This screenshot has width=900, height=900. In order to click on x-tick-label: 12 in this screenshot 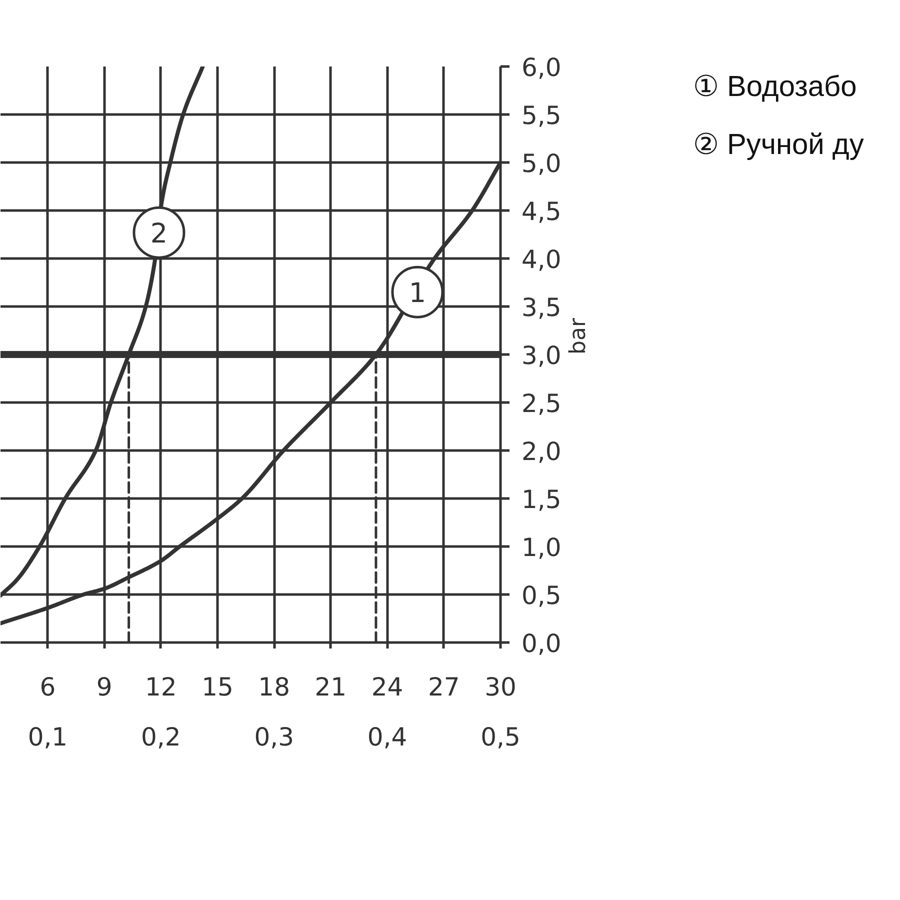, I will do `click(160, 687)`.